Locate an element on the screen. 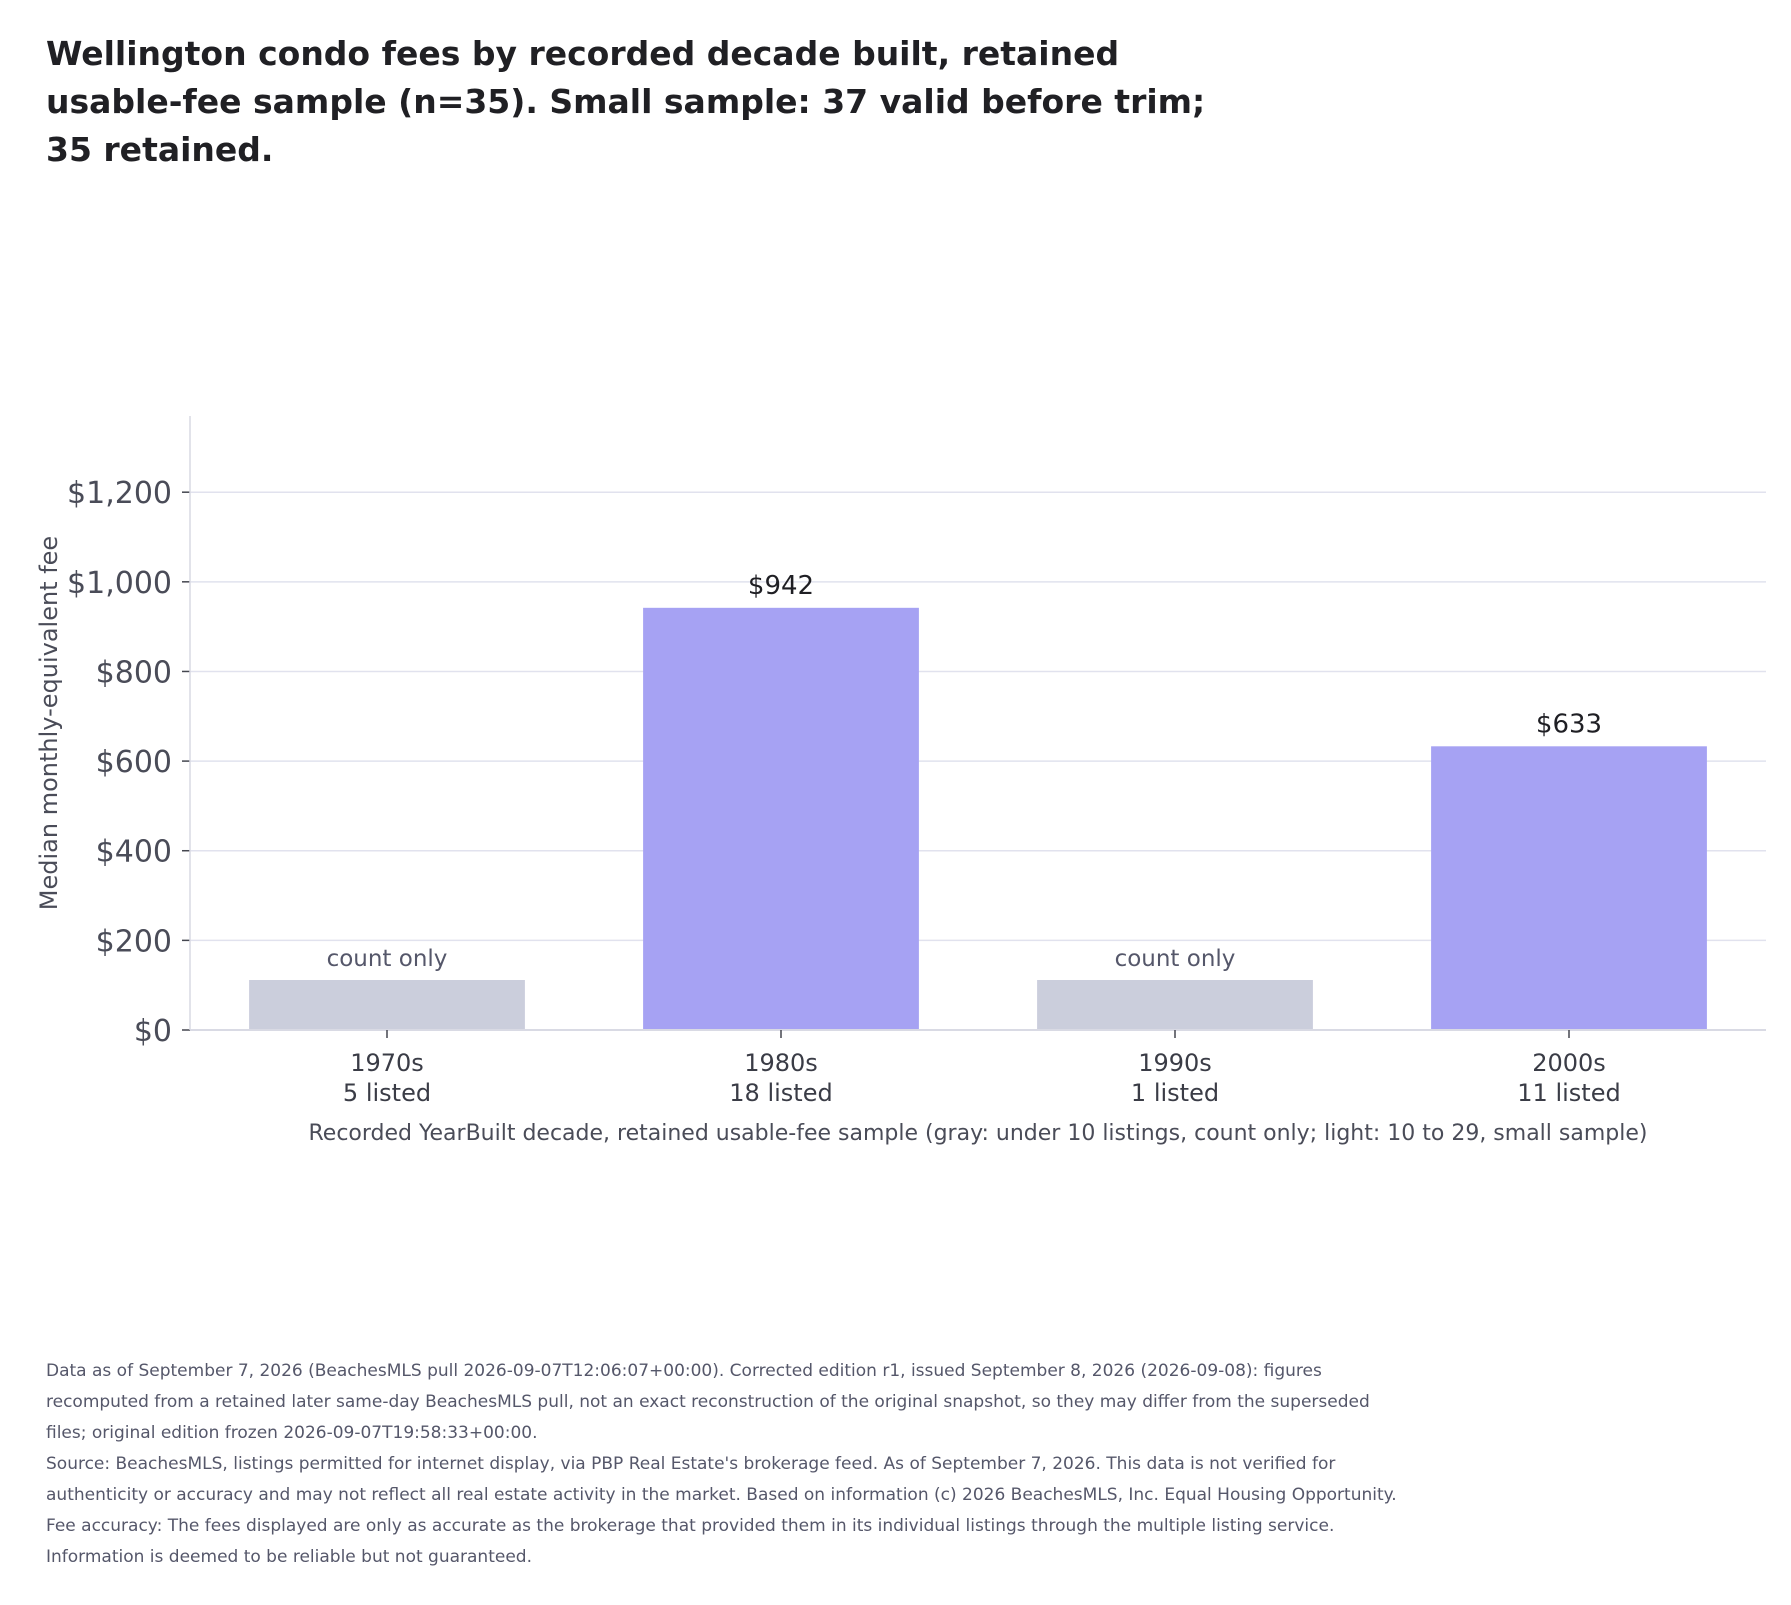 Image resolution: width=1791 pixels, height=1605 pixels. value-label: $942 is located at coordinates (781, 586).